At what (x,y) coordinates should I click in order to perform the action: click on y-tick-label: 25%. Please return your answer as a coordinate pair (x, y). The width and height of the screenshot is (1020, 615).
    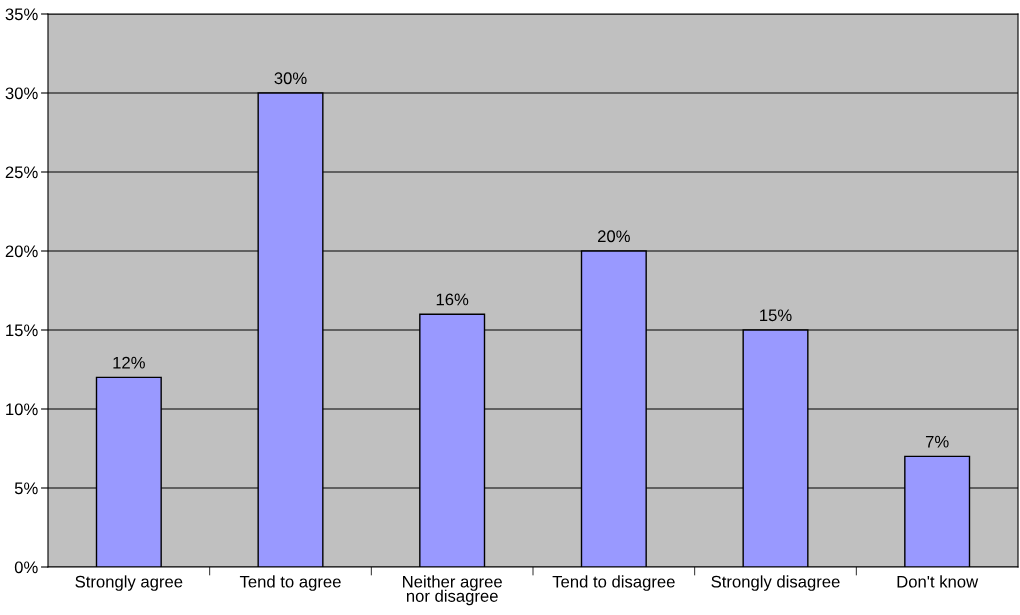
    Looking at the image, I should click on (21, 172).